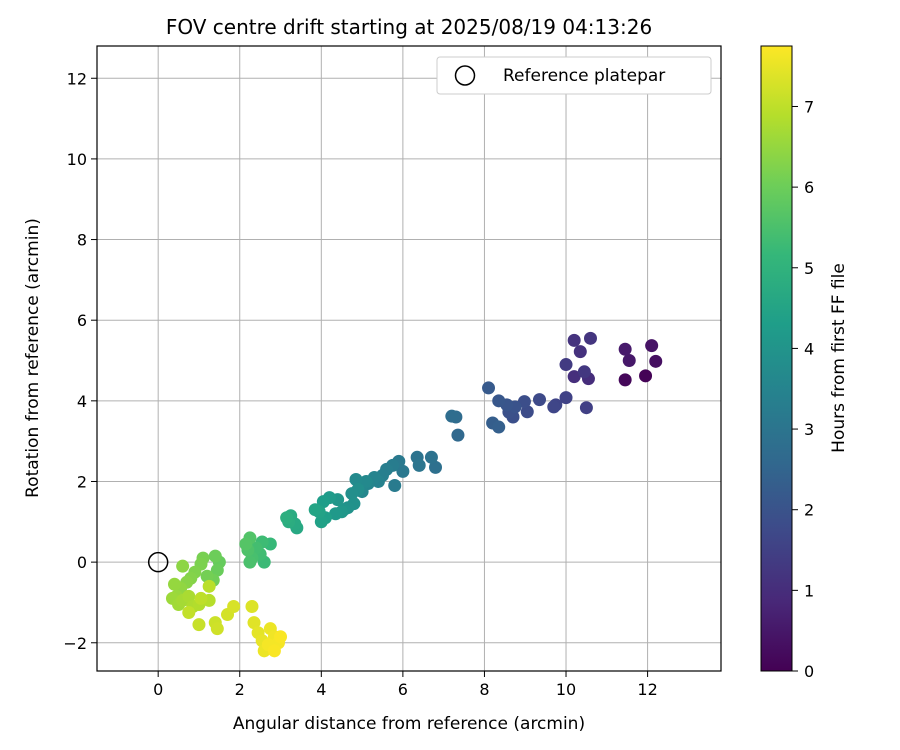  Describe the element at coordinates (82, 240) in the screenshot. I see `y-tick-label: 8` at that location.